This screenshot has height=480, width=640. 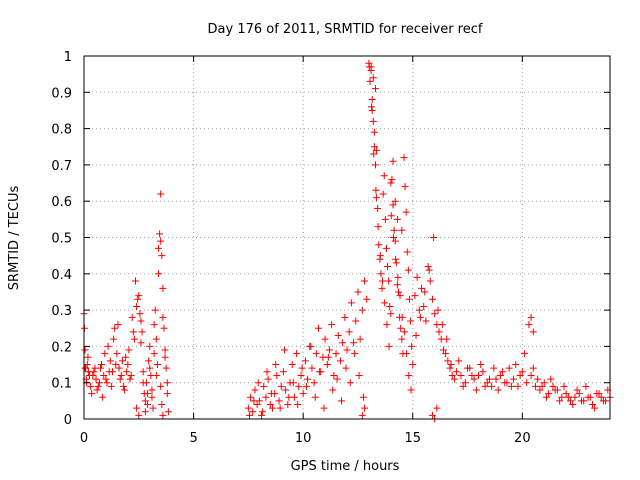 What do you see at coordinates (14, 238) in the screenshot?
I see `y-axis-label: SRMTID / TECUs` at bounding box center [14, 238].